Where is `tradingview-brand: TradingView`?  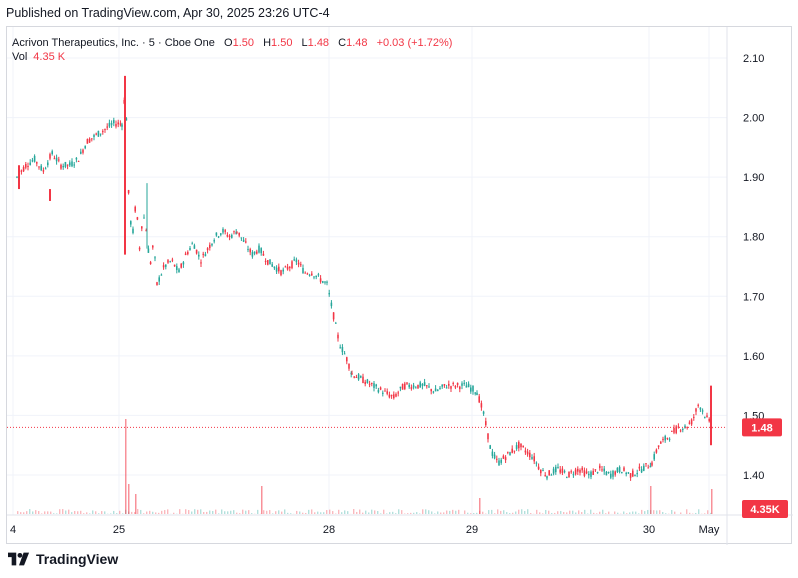
tradingview-brand: TradingView is located at coordinates (63, 559).